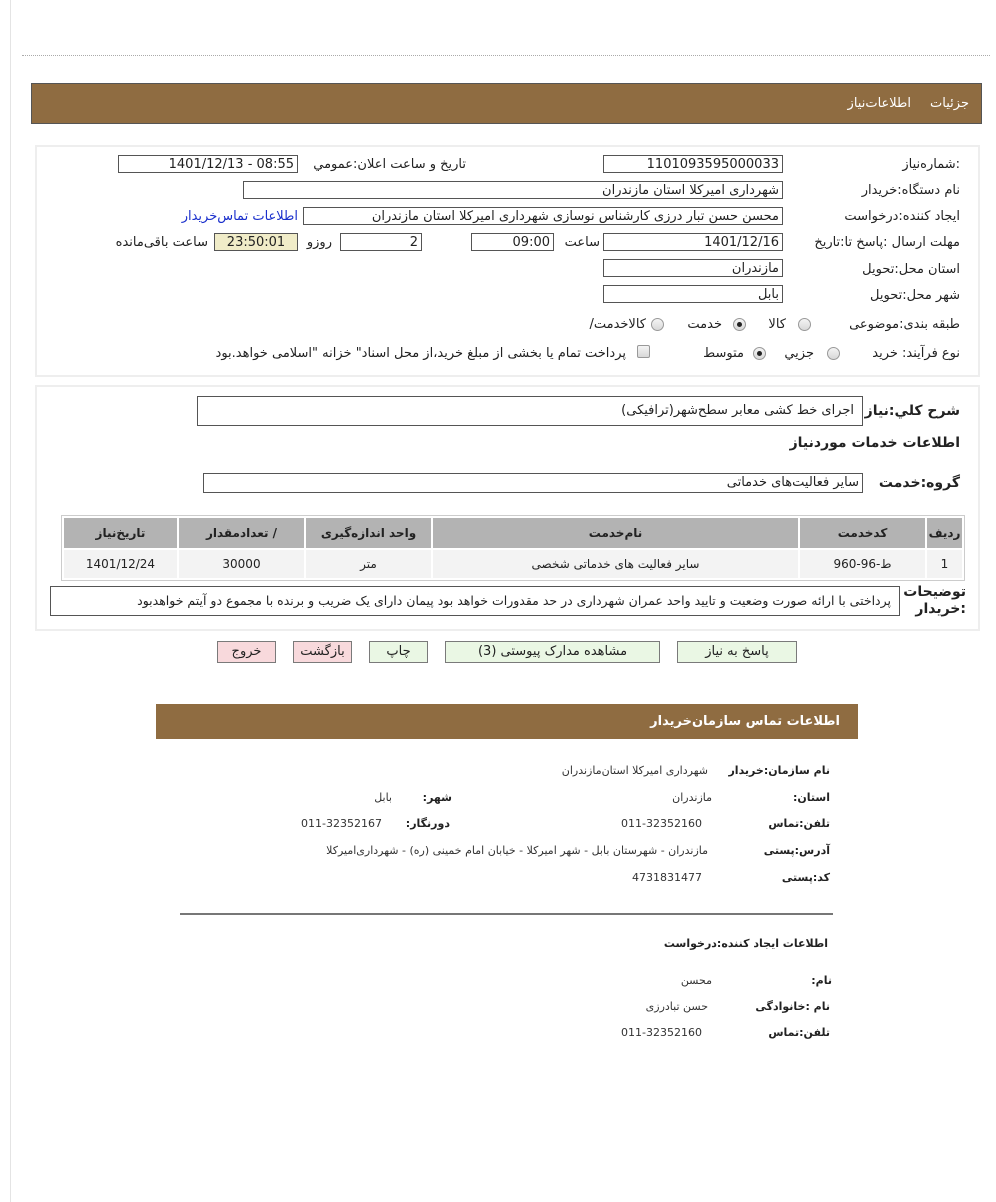 The image size is (996, 1202). What do you see at coordinates (368, 533) in the screenshot?
I see `col-unit: واحد اندازه‌گیری` at bounding box center [368, 533].